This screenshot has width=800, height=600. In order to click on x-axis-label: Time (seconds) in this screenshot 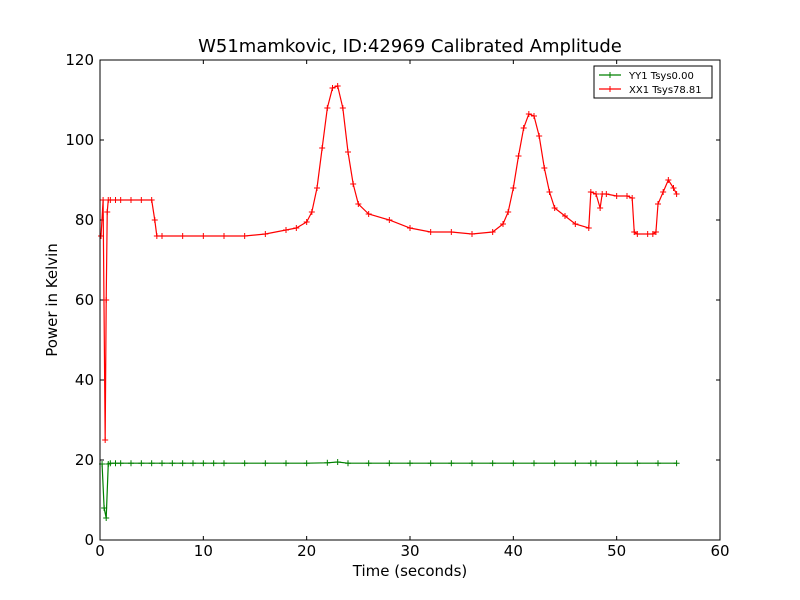, I will do `click(410, 571)`.